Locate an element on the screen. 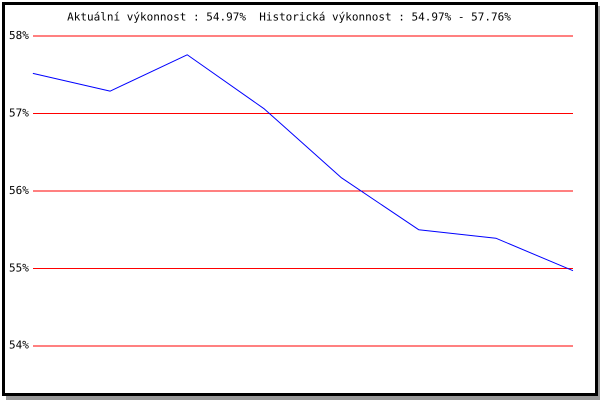 The image size is (600, 400). y-tick-label: 57% is located at coordinates (19, 113).